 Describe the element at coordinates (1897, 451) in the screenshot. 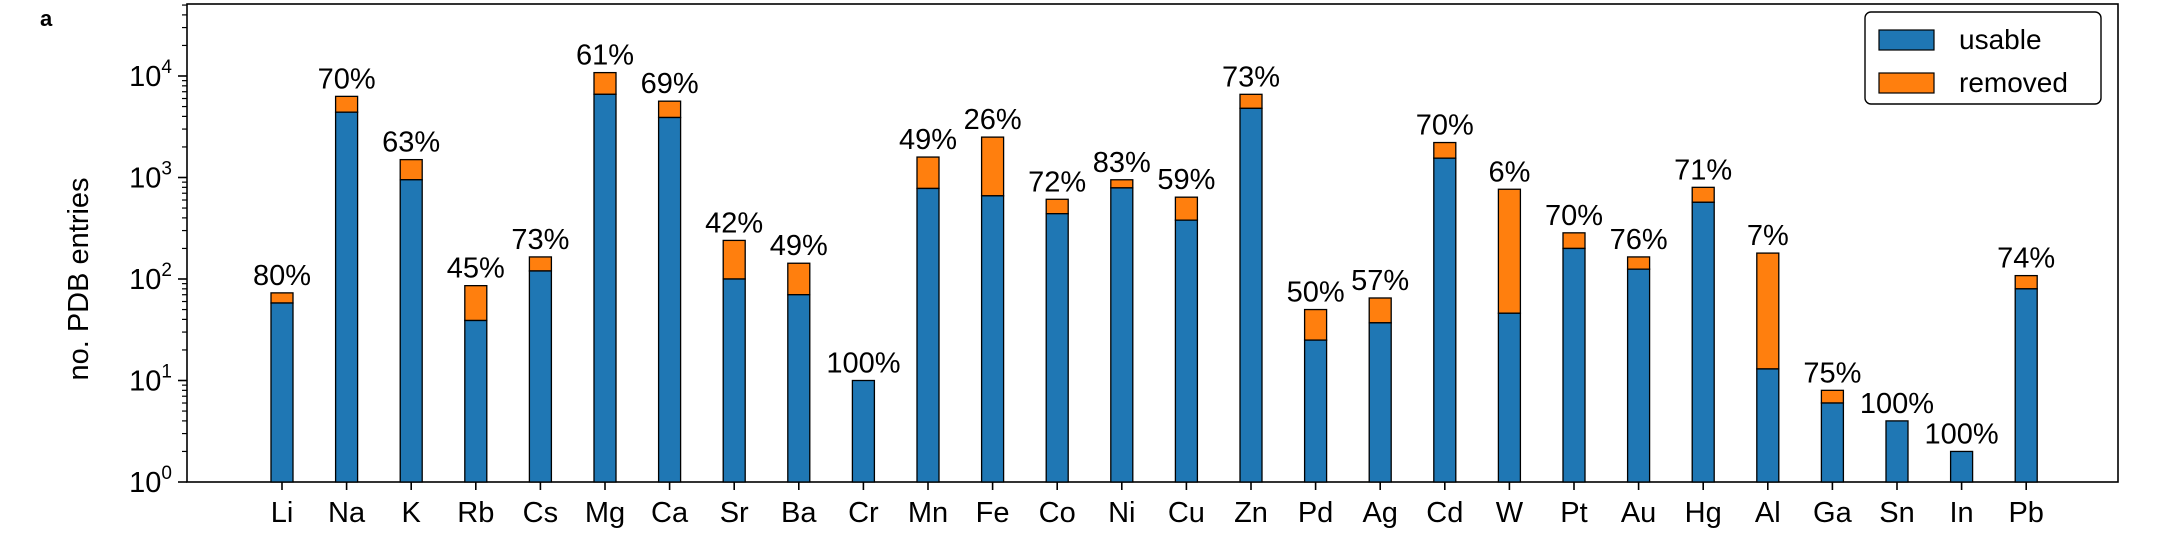

I see `bar-usable-sn` at that location.